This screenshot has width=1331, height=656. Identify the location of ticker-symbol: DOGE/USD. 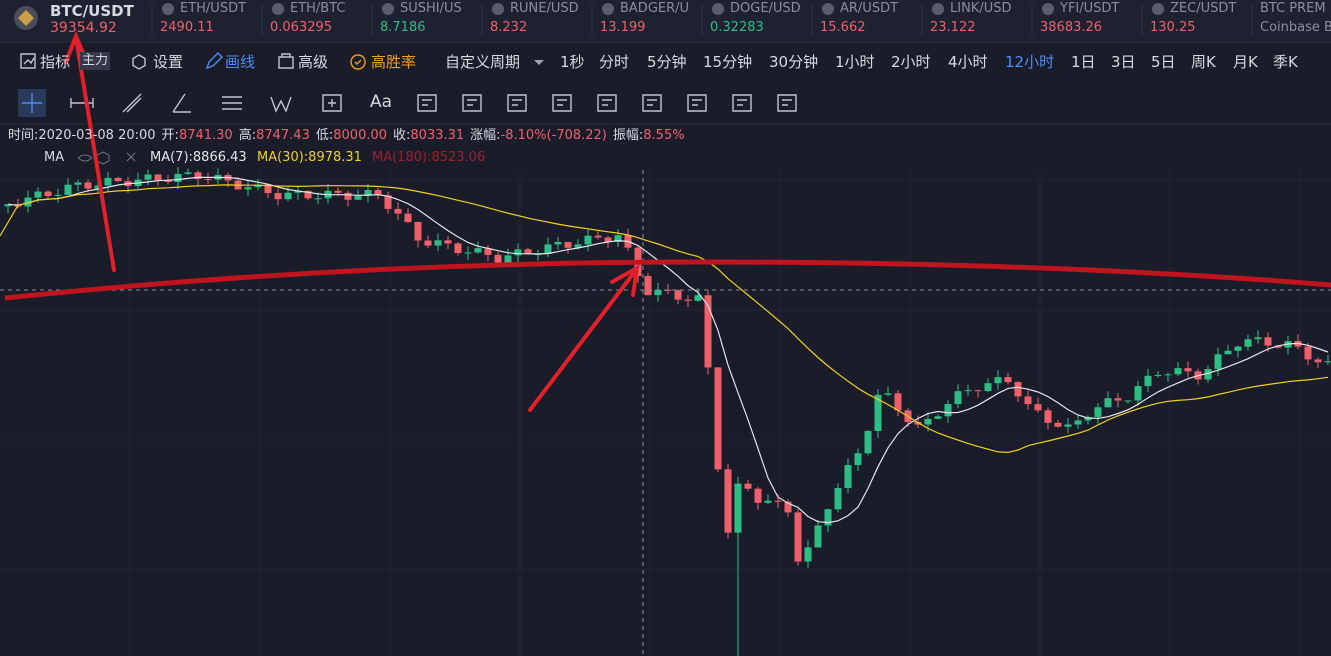
(765, 8).